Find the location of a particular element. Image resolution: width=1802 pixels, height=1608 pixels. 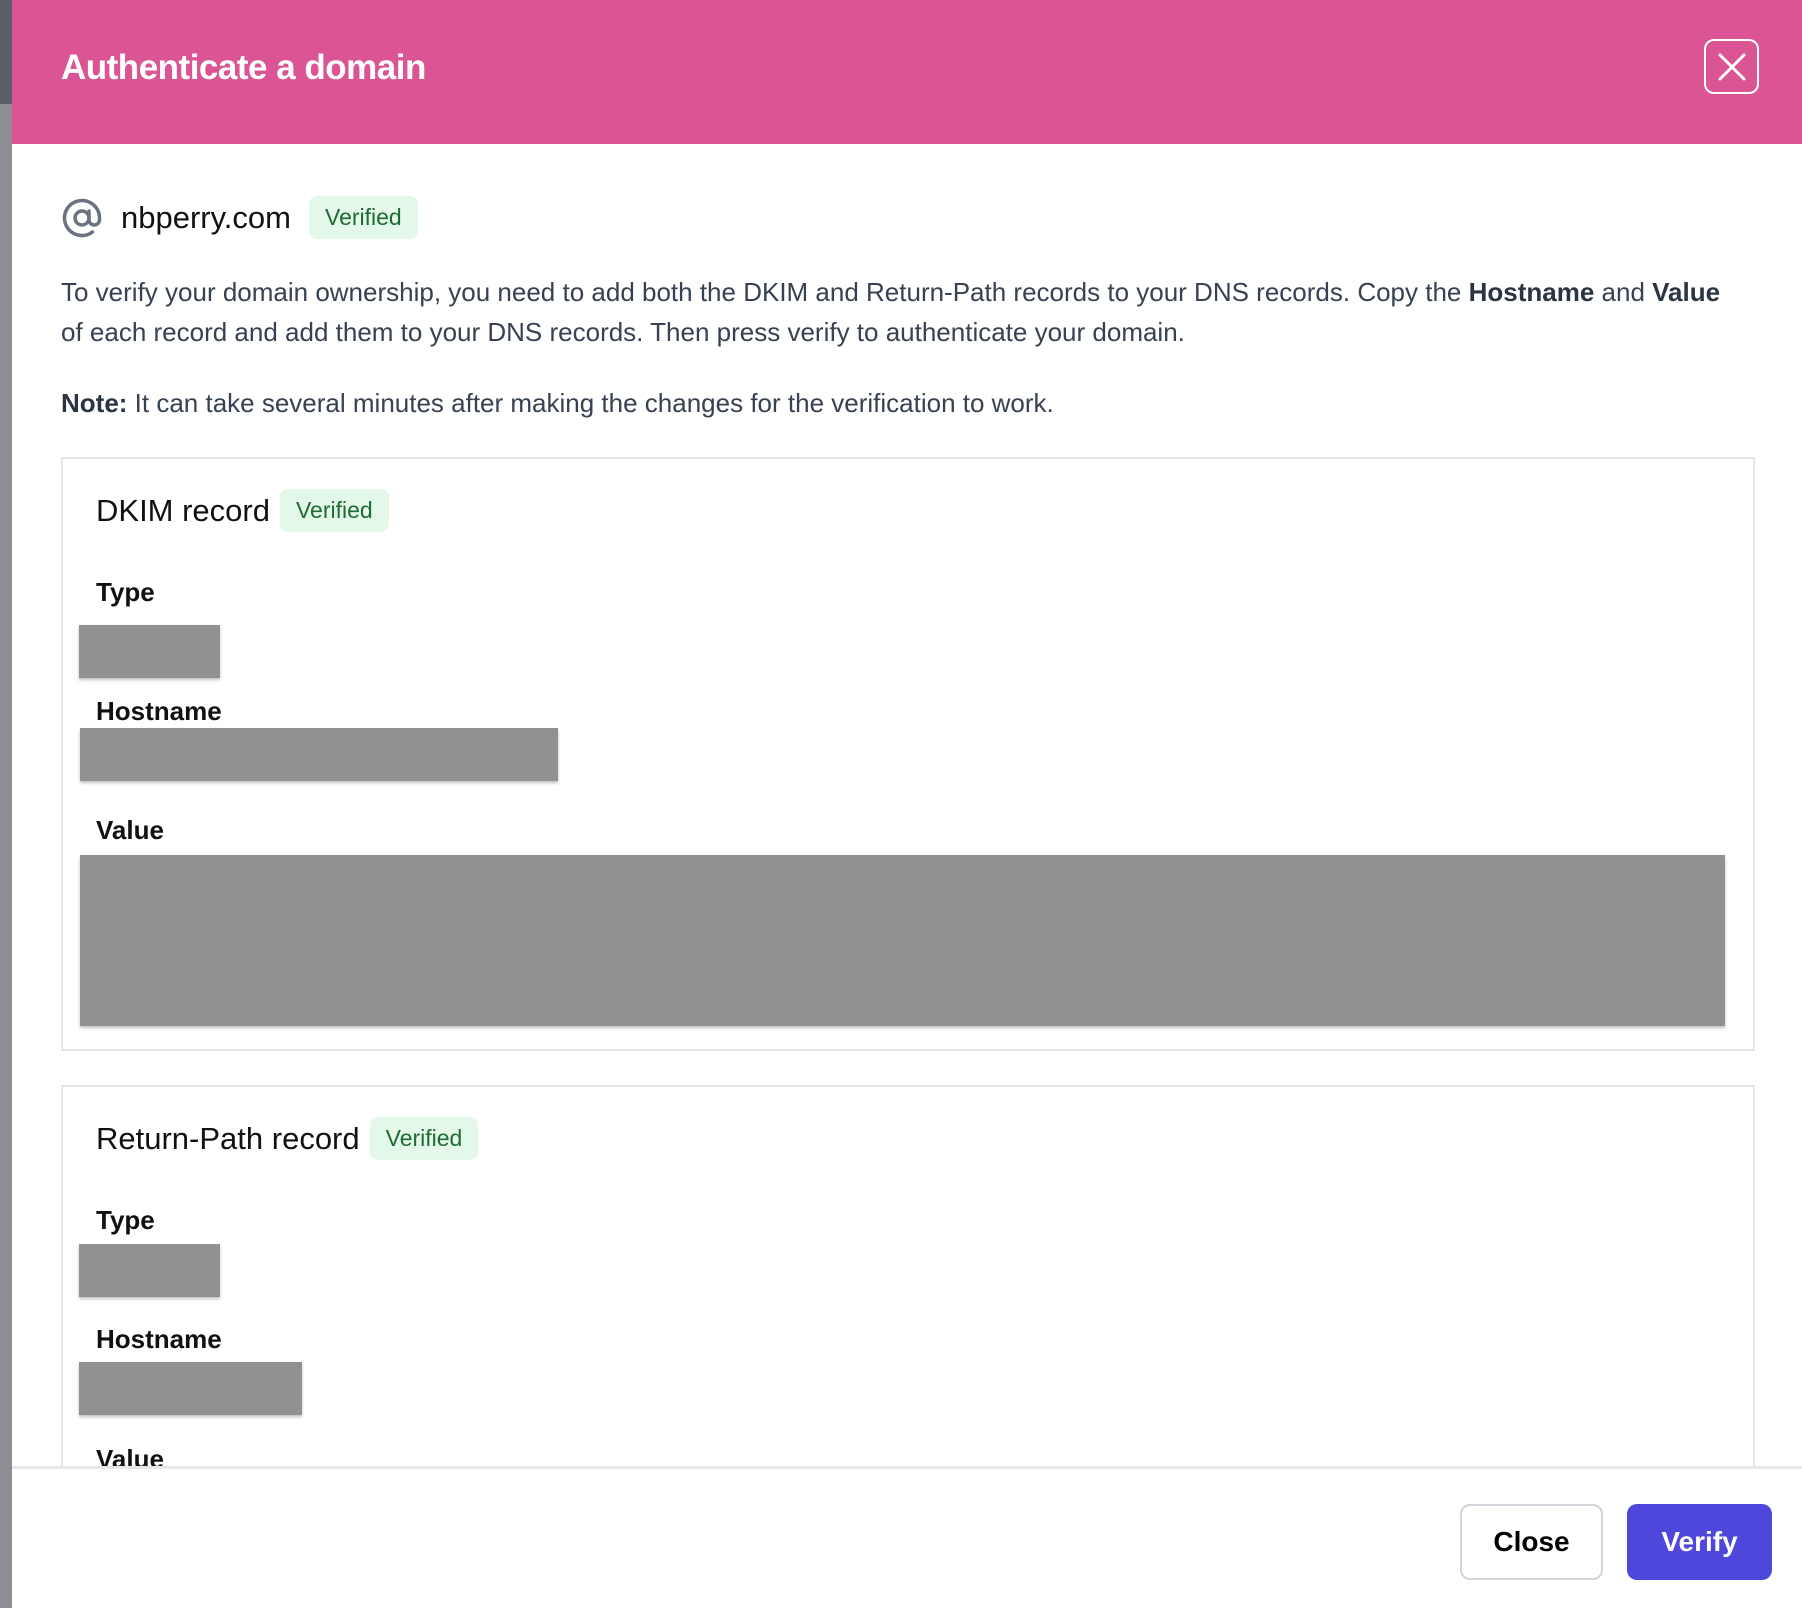

modal-title: Authenticate a domain is located at coordinates (243, 67).